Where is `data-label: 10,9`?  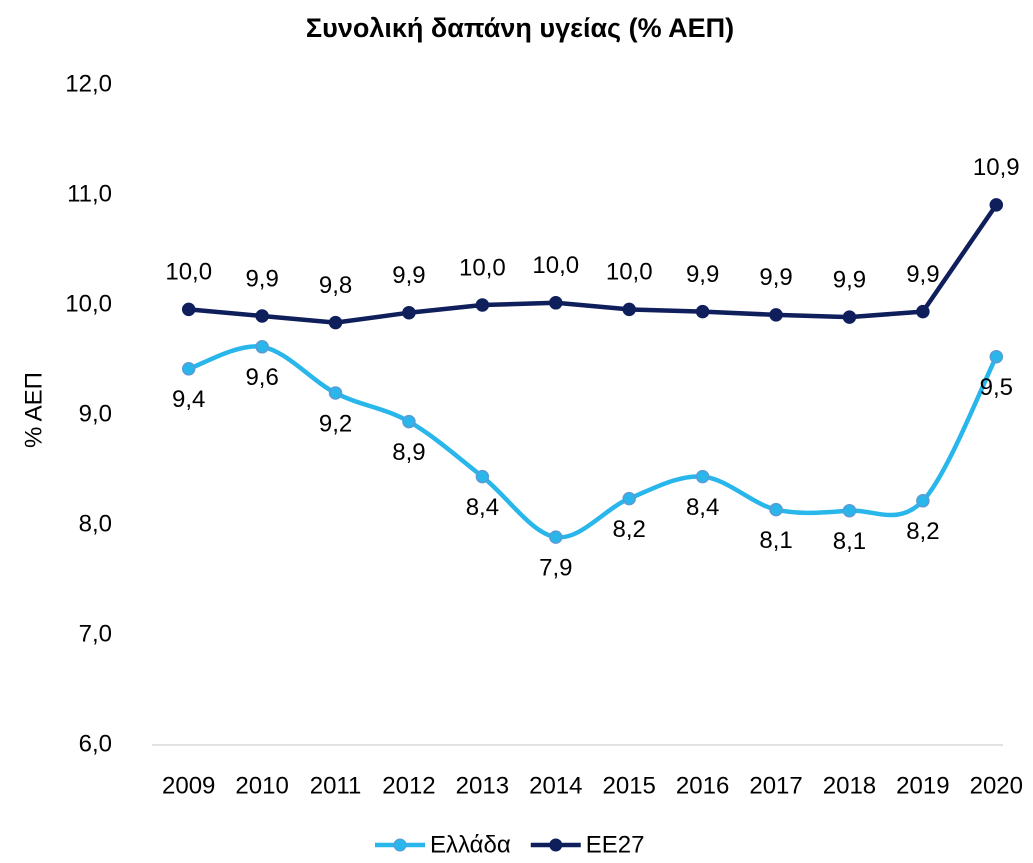
data-label: 10,9 is located at coordinates (996, 167).